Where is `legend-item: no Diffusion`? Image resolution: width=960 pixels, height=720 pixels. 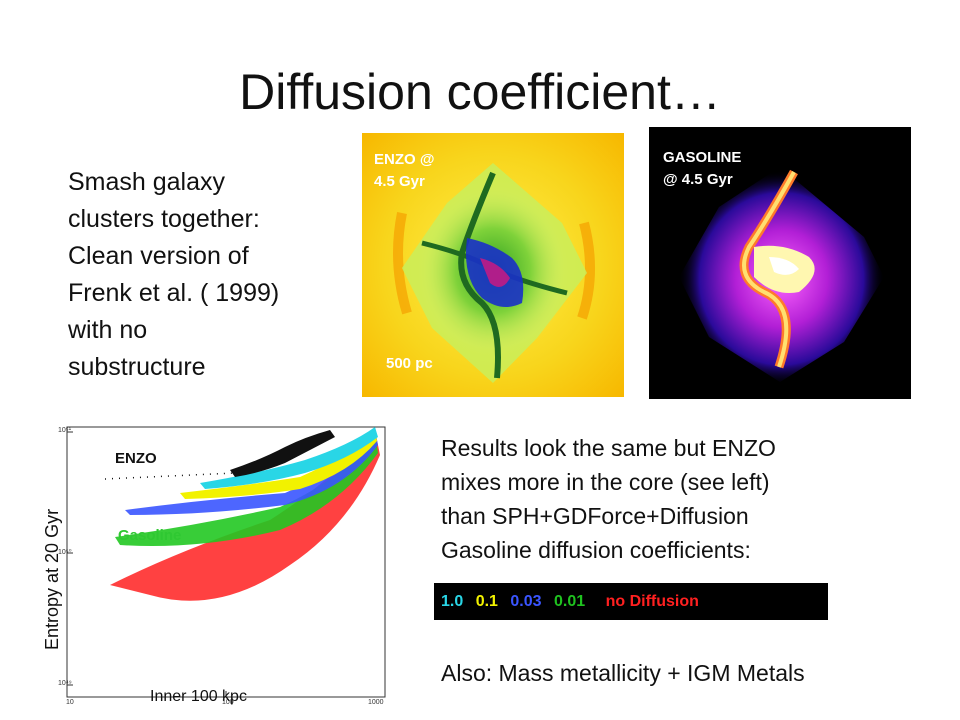
legend-item: no Diffusion is located at coordinates (652, 601).